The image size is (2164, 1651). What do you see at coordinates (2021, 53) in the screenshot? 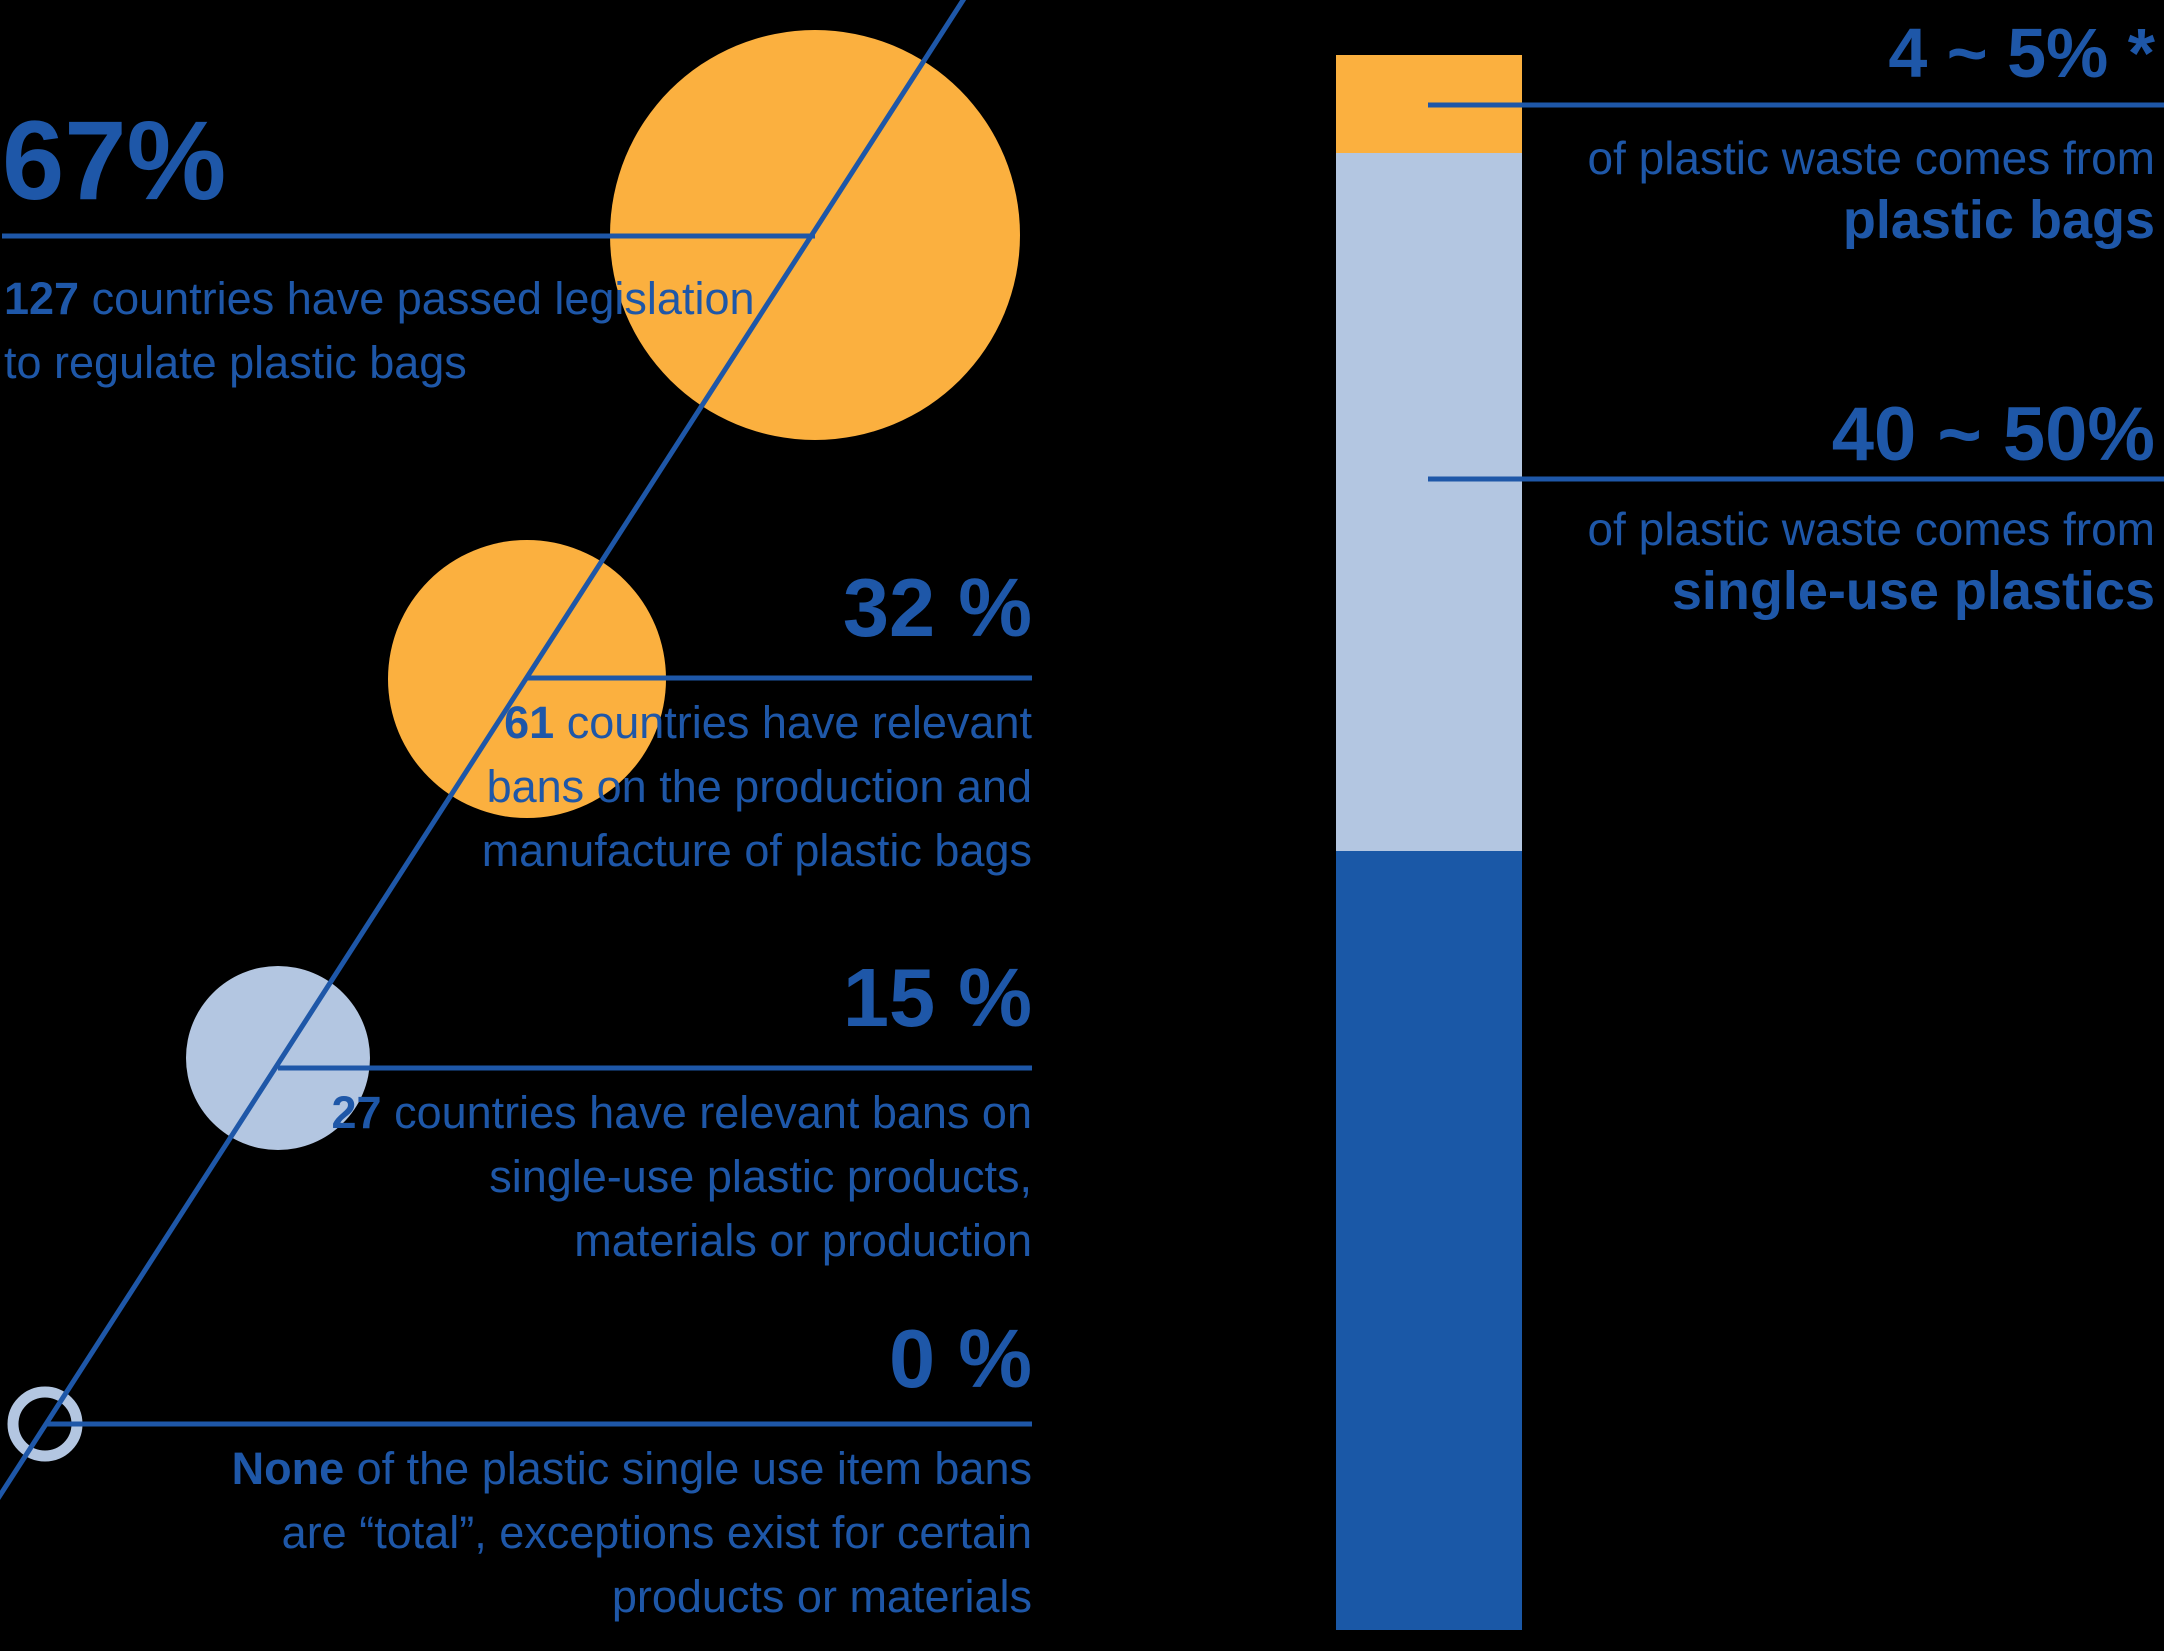
I see `stat-bar-top-label: 4 ~ 5% *` at bounding box center [2021, 53].